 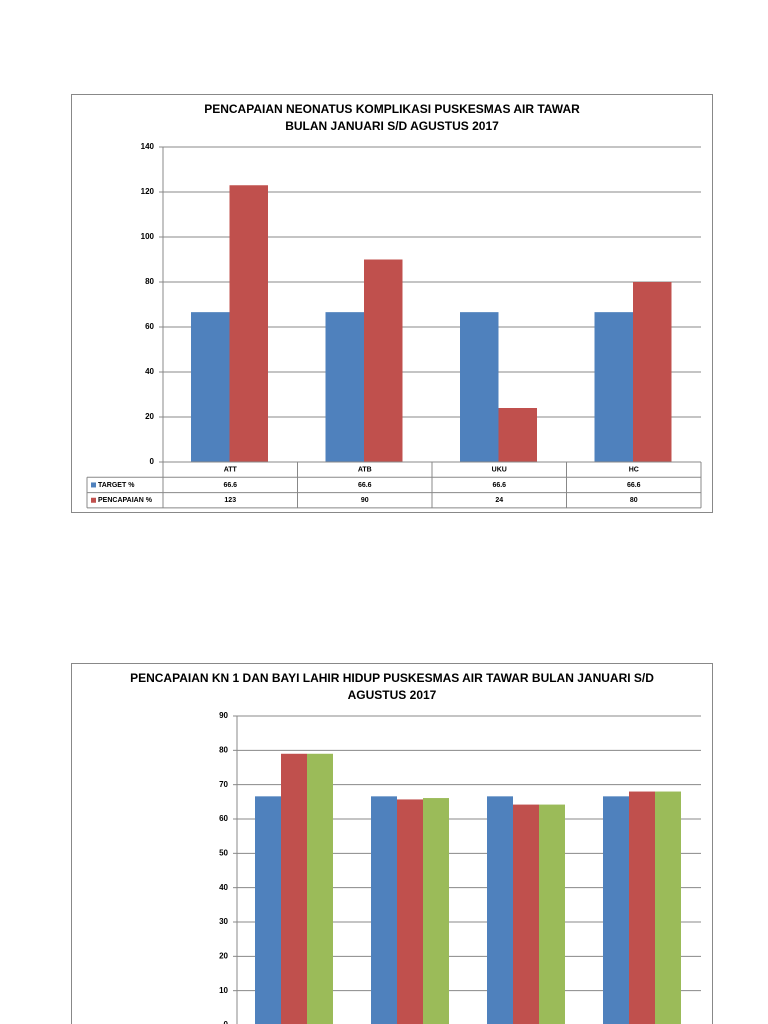 I want to click on table-value: 90, so click(x=365, y=500).